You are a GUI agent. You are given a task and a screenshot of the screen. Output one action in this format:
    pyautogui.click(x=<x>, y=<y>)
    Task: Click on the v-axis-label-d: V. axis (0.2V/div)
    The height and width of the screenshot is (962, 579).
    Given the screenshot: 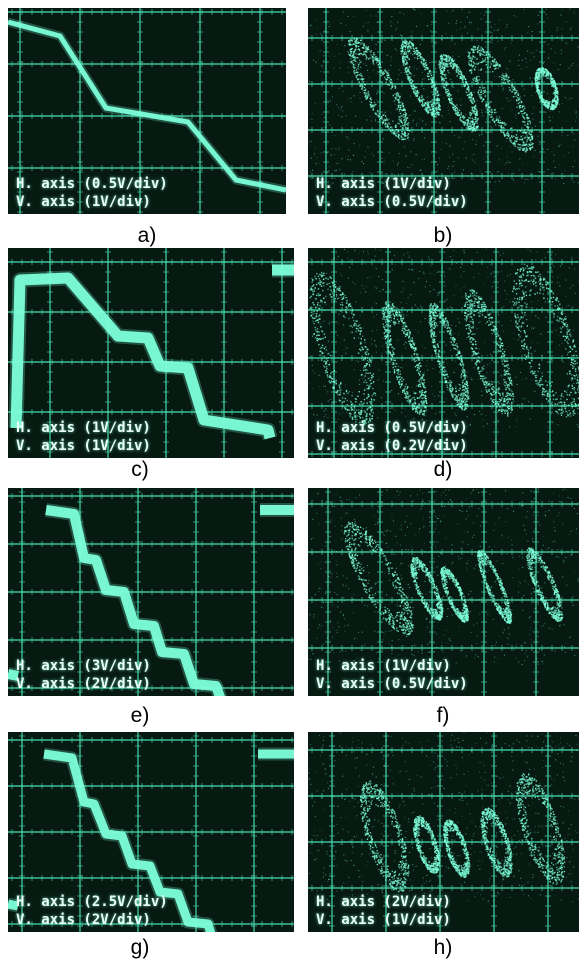 What is the action you would take?
    pyautogui.click(x=392, y=446)
    